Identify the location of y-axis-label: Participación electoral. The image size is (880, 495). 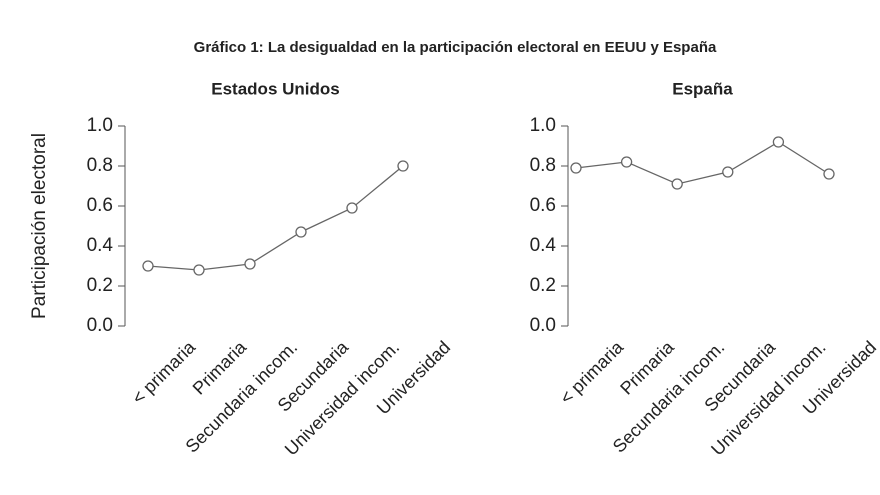
(39, 226).